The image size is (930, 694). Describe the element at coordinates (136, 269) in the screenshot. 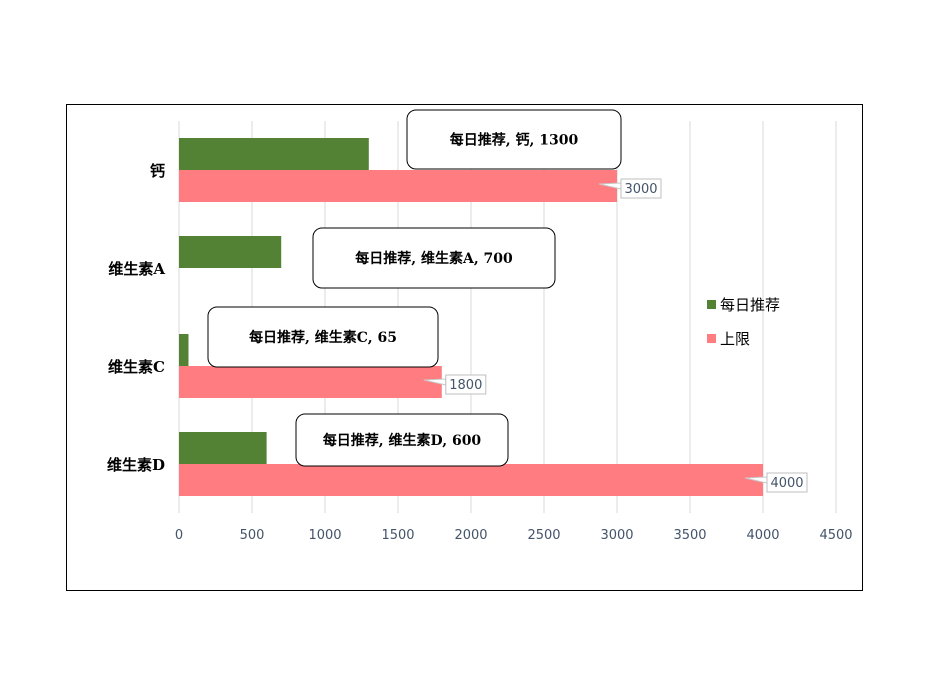

I see `category-label: 维生素A` at that location.